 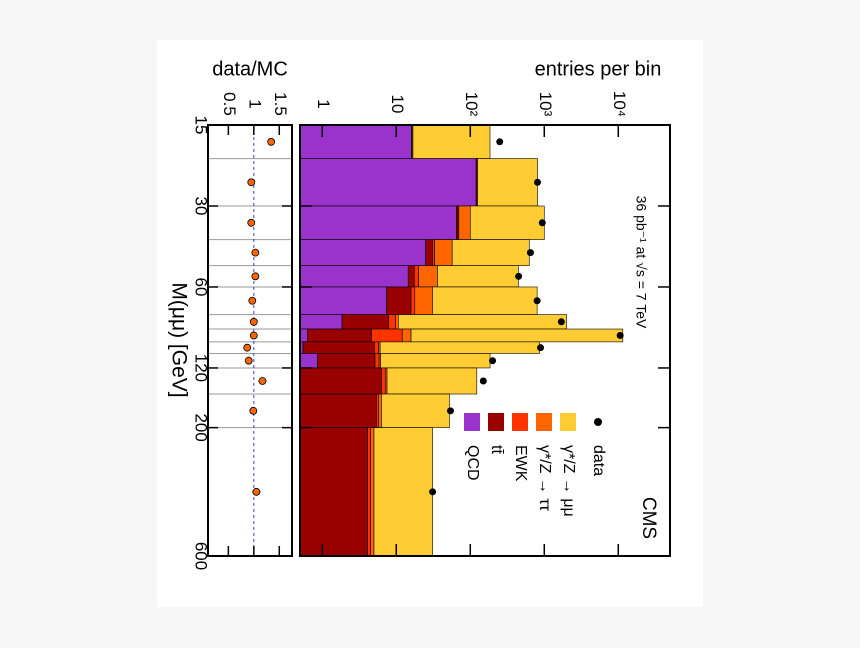 I want to click on legend-label: data, so click(x=598, y=460).